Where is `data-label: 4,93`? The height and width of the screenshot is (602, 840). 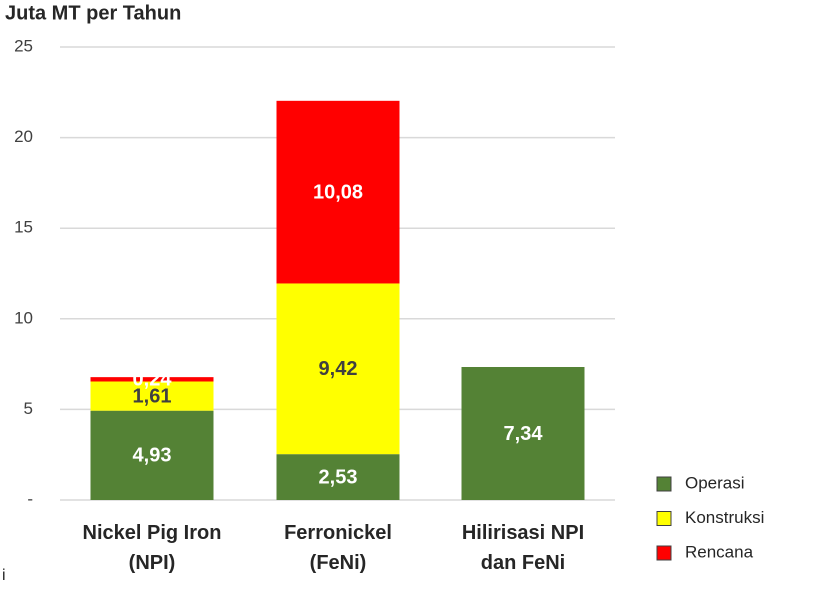 data-label: 4,93 is located at coordinates (152, 456).